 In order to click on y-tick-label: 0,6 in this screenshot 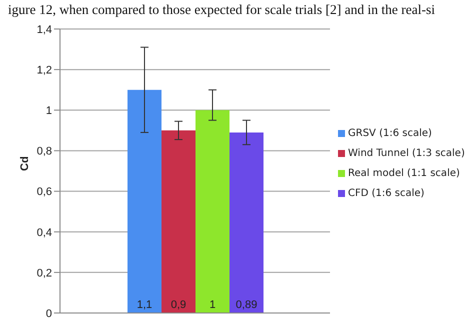, I will do `click(44, 192)`.